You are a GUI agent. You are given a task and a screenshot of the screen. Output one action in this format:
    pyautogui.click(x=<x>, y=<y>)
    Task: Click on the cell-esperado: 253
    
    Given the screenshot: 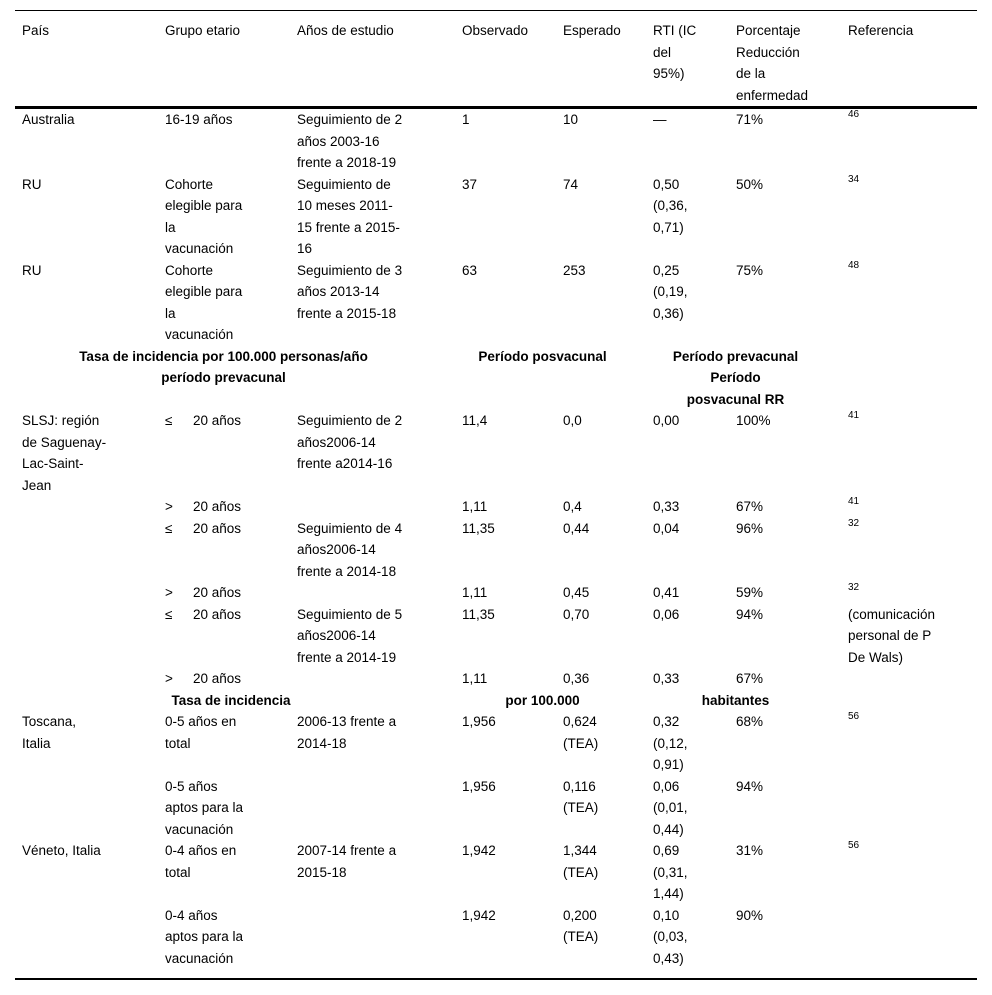 What is the action you would take?
    pyautogui.click(x=574, y=270)
    